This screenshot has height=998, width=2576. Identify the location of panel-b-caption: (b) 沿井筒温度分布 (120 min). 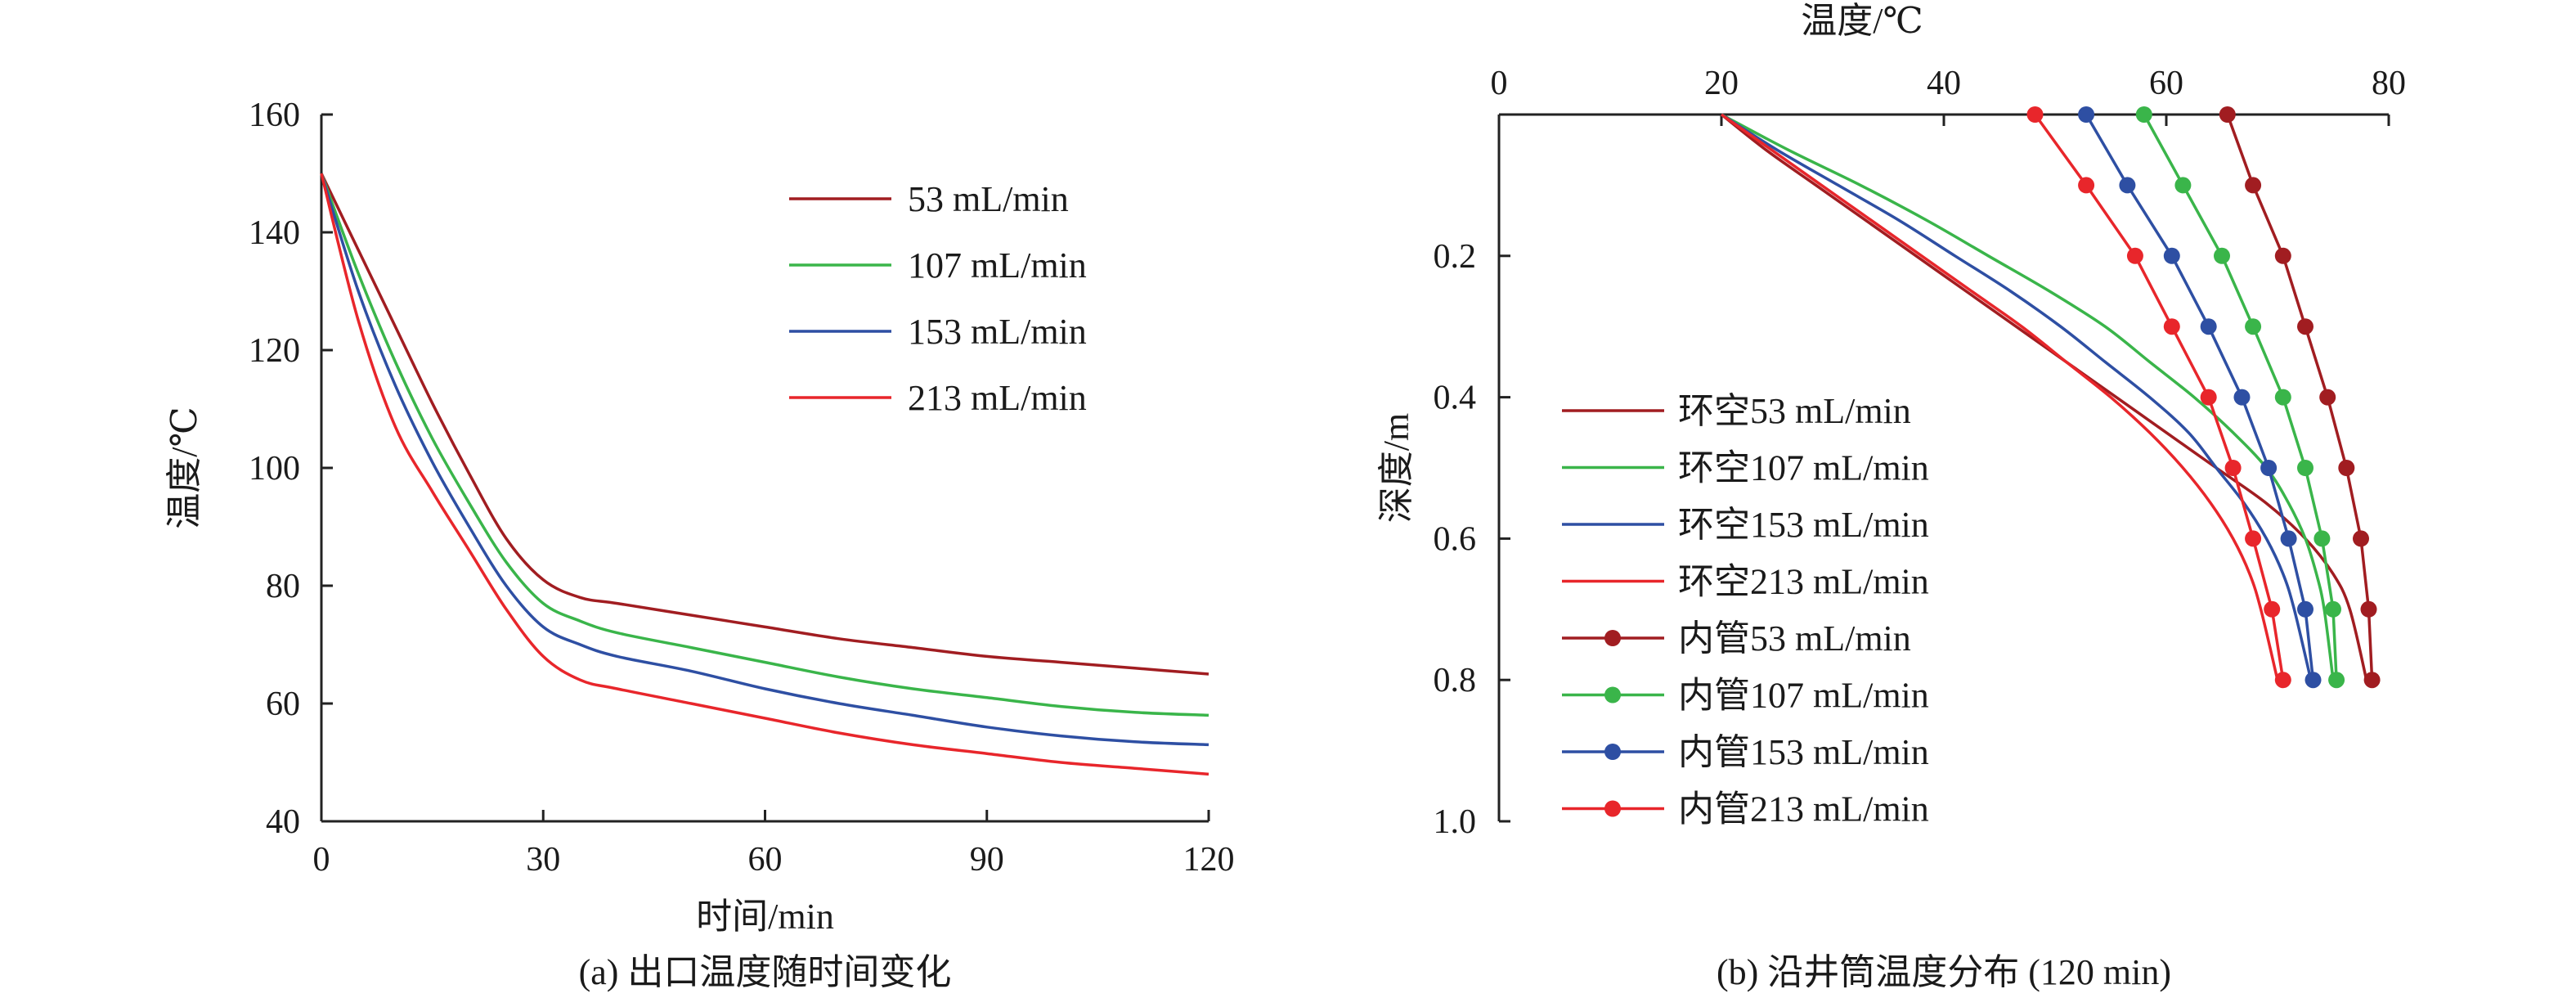
(1944, 972).